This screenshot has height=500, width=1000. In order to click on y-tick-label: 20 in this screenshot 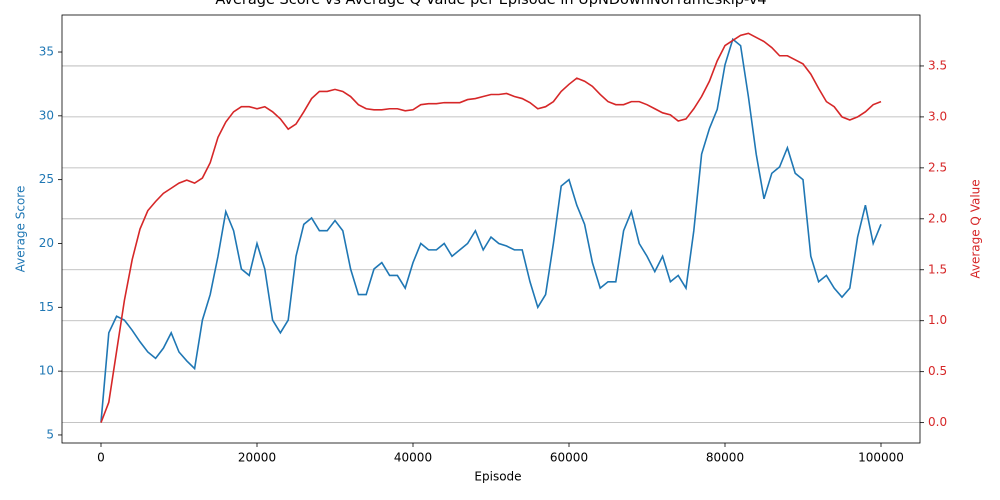, I will do `click(46, 243)`.